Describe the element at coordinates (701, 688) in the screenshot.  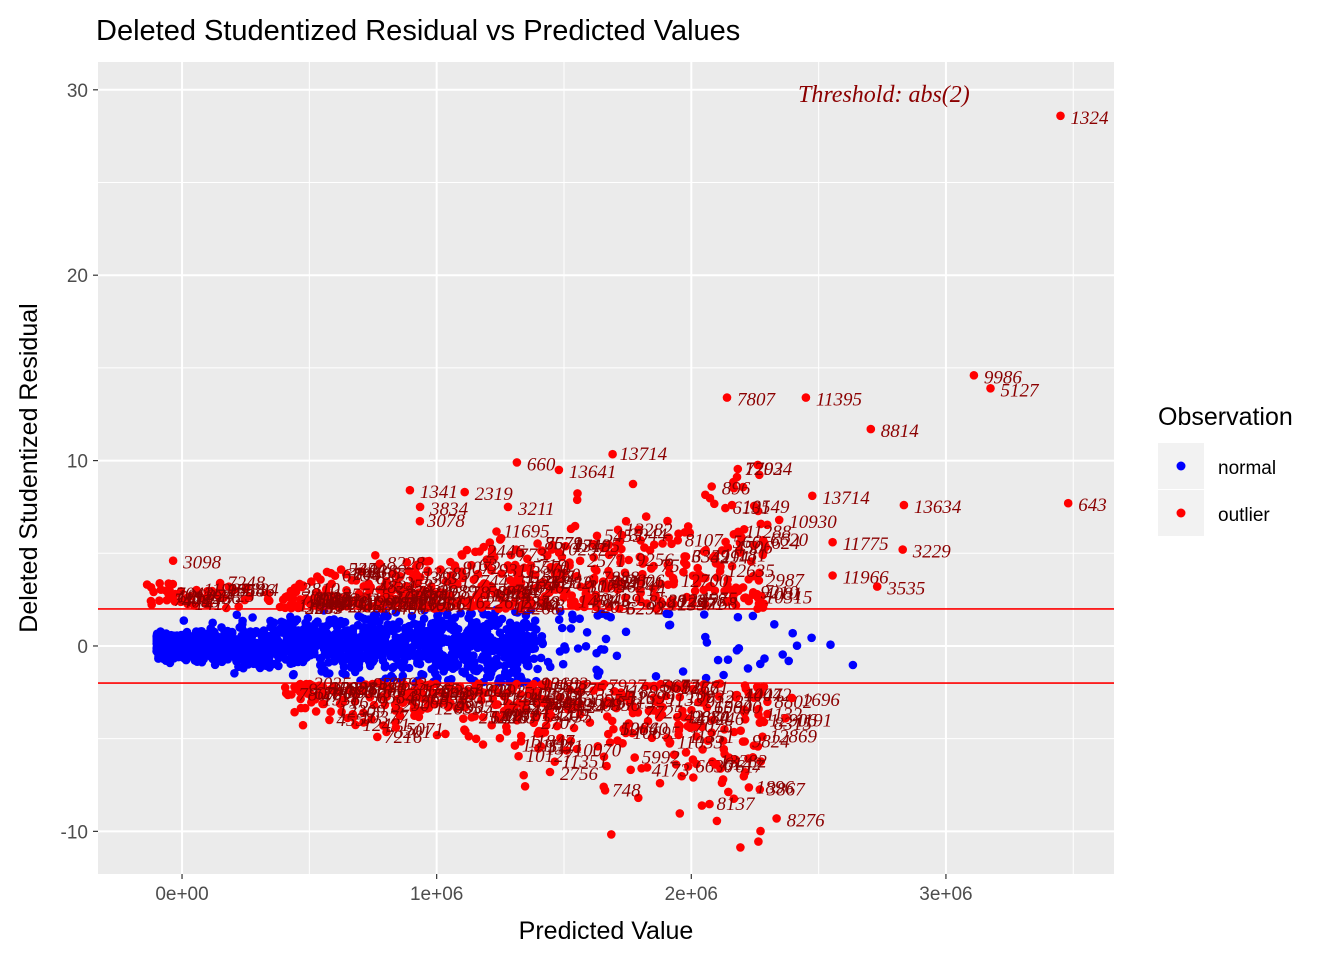
I see `overplotted-outlier-label-text: 9377` at that location.